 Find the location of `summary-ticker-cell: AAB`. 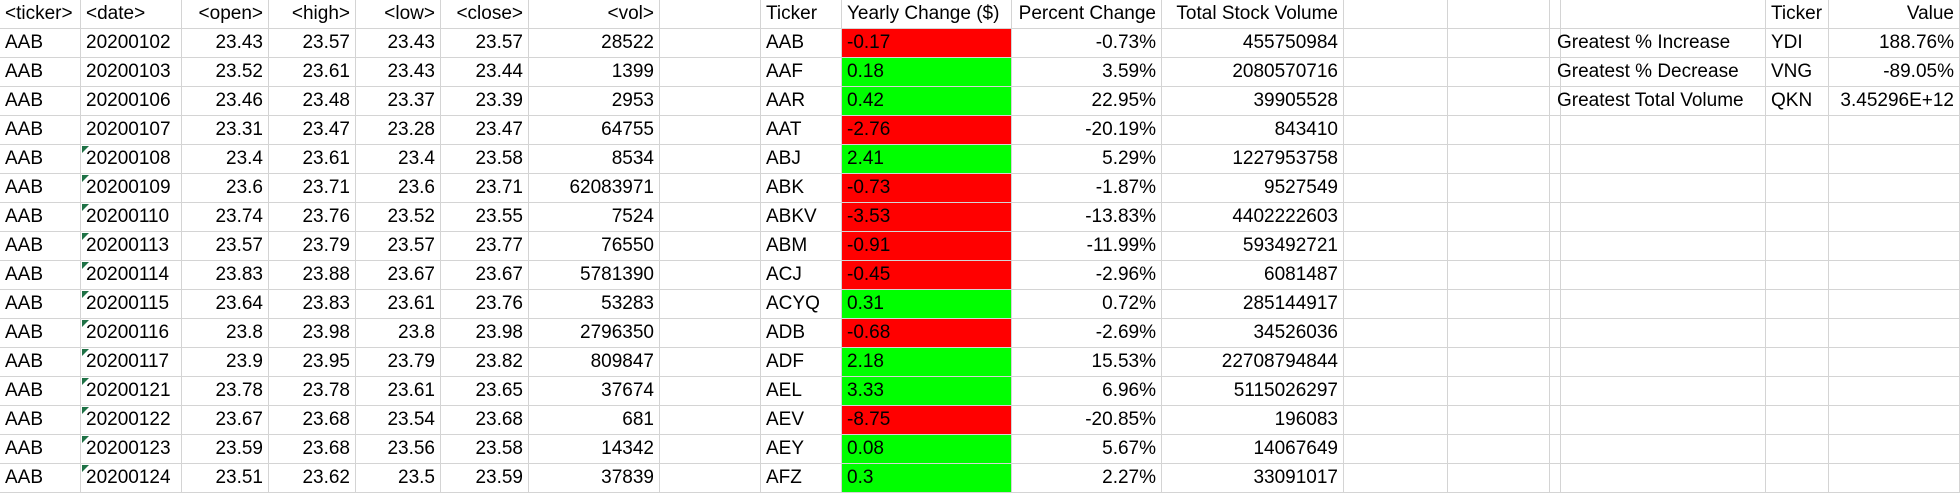

summary-ticker-cell: AAB is located at coordinates (801, 43).